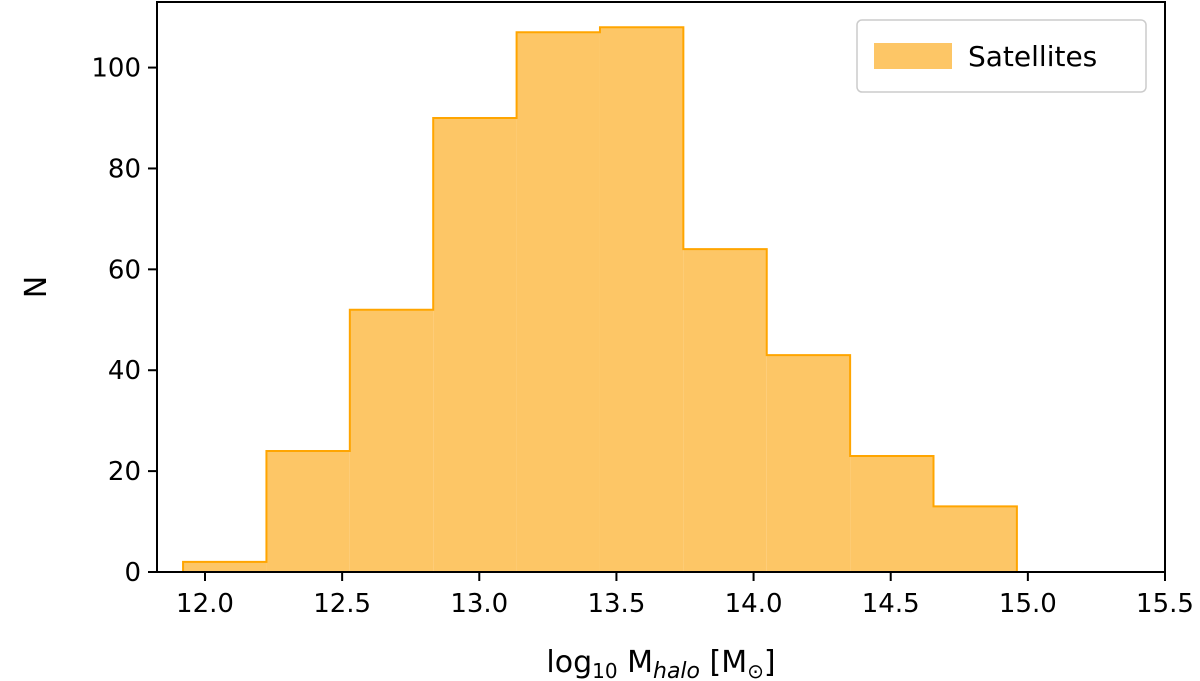 The width and height of the screenshot is (1200, 681). I want to click on x-axis-label-suffix-close: ], so click(770, 662).